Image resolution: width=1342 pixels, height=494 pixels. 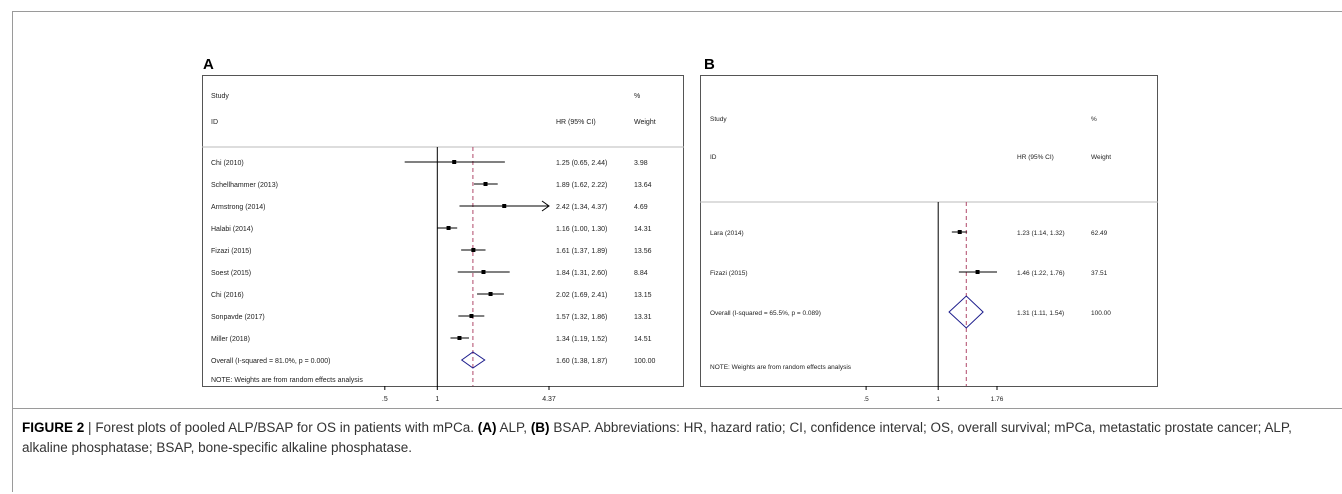 I want to click on study-label: Chi (2016), so click(x=227, y=295).